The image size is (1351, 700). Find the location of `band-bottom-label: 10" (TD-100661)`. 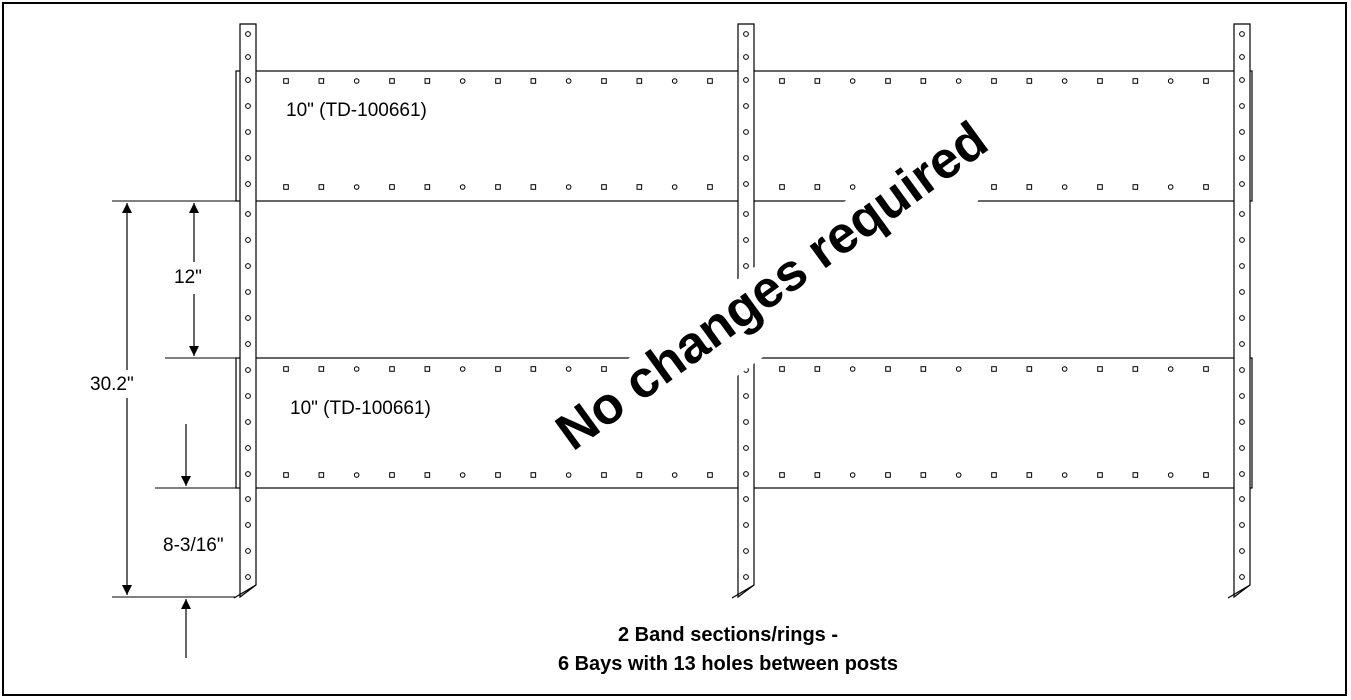

band-bottom-label: 10" (TD-100661) is located at coordinates (360, 408).